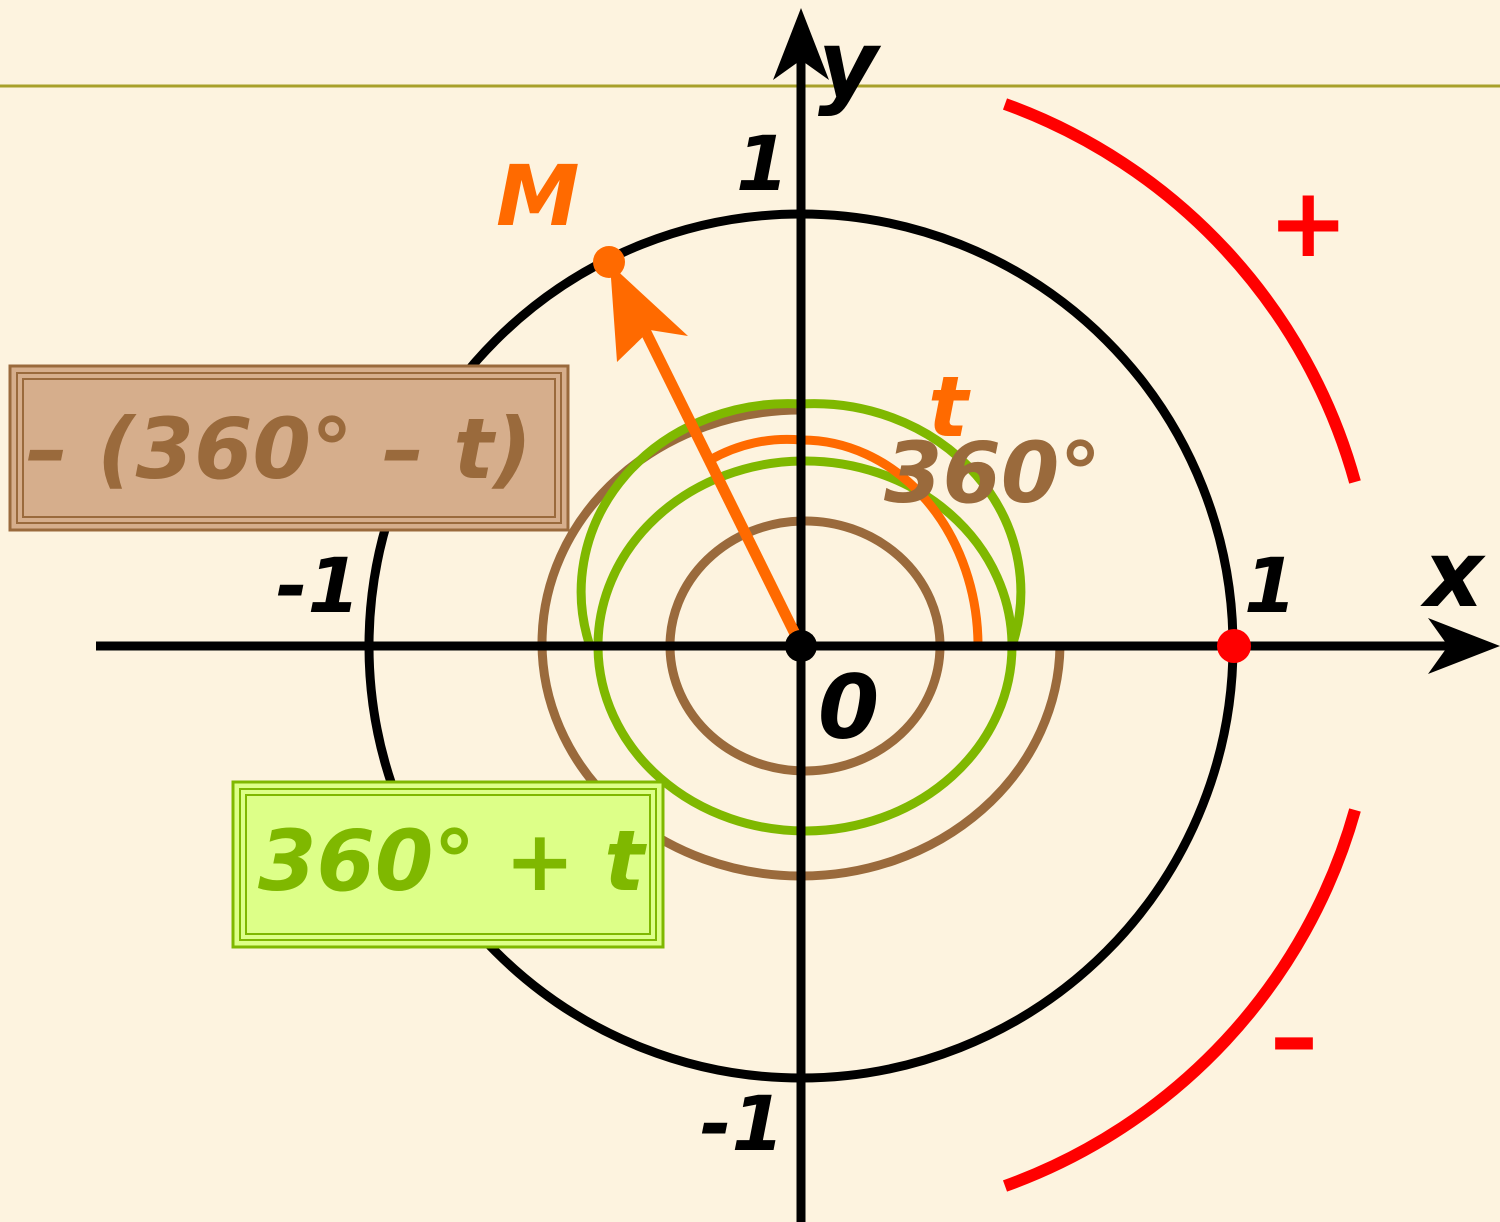  Describe the element at coordinates (609, 262) in the screenshot. I see `point-m` at that location.